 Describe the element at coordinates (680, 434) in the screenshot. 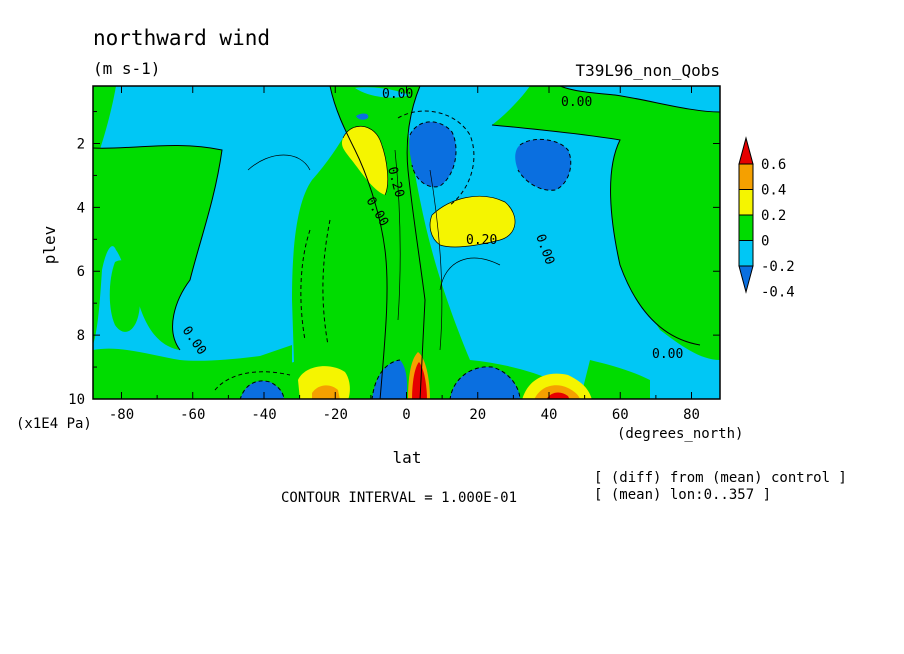

I see `x-units: (degrees_north)` at that location.